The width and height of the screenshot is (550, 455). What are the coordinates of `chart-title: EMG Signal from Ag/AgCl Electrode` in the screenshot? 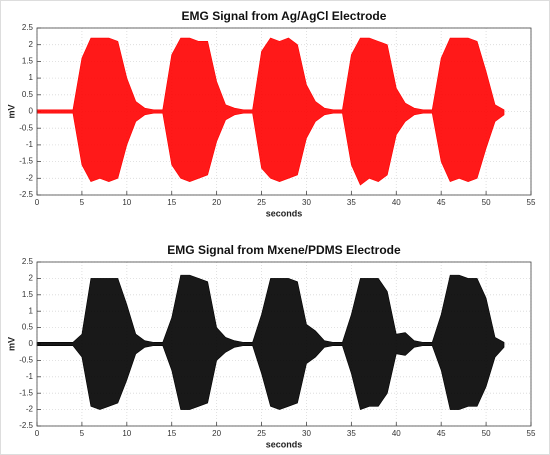 It's located at (284, 16).